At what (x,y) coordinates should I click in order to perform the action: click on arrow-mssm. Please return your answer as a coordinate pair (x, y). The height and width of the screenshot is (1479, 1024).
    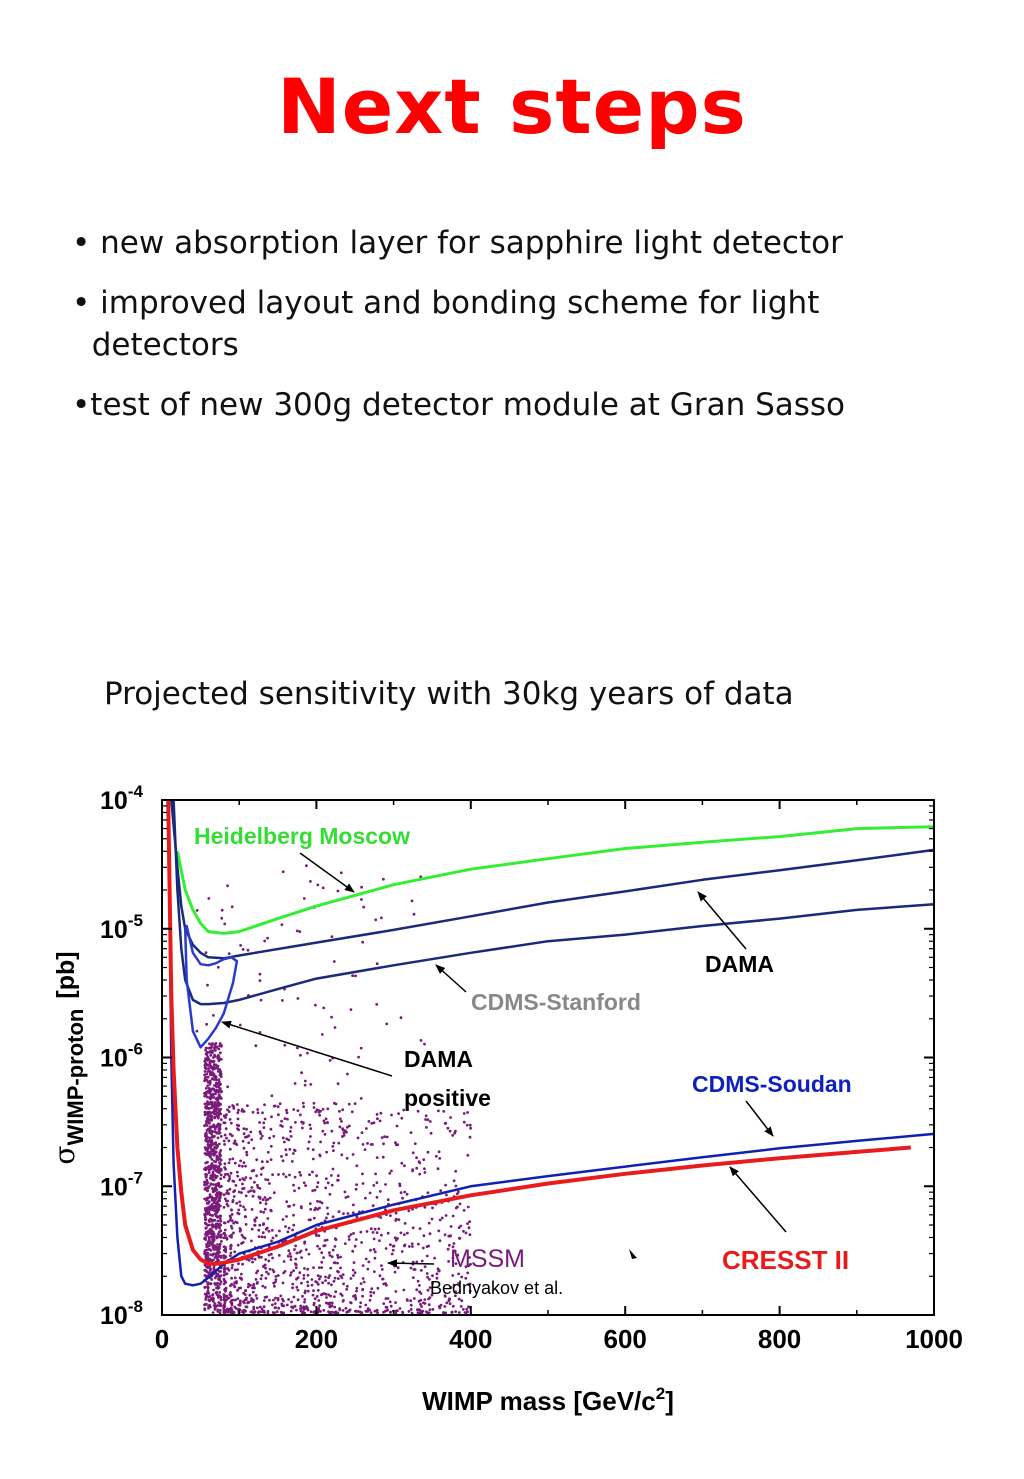
    Looking at the image, I should click on (411, 1263).